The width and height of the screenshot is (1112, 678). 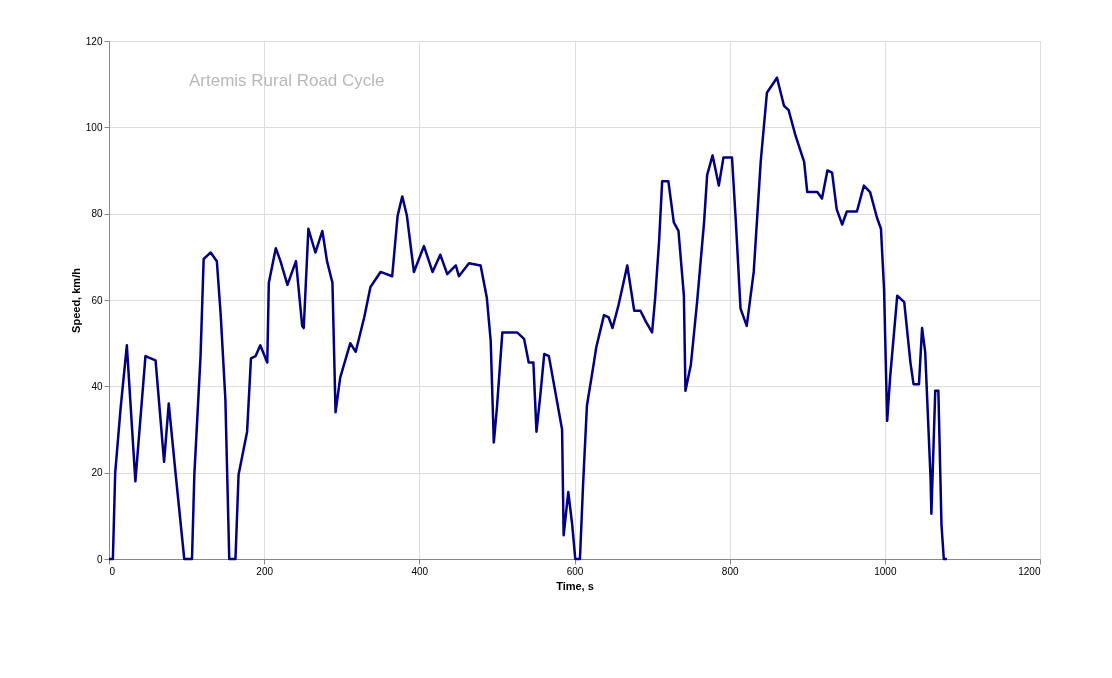 What do you see at coordinates (99, 559) in the screenshot?
I see `y-tick-label: 0` at bounding box center [99, 559].